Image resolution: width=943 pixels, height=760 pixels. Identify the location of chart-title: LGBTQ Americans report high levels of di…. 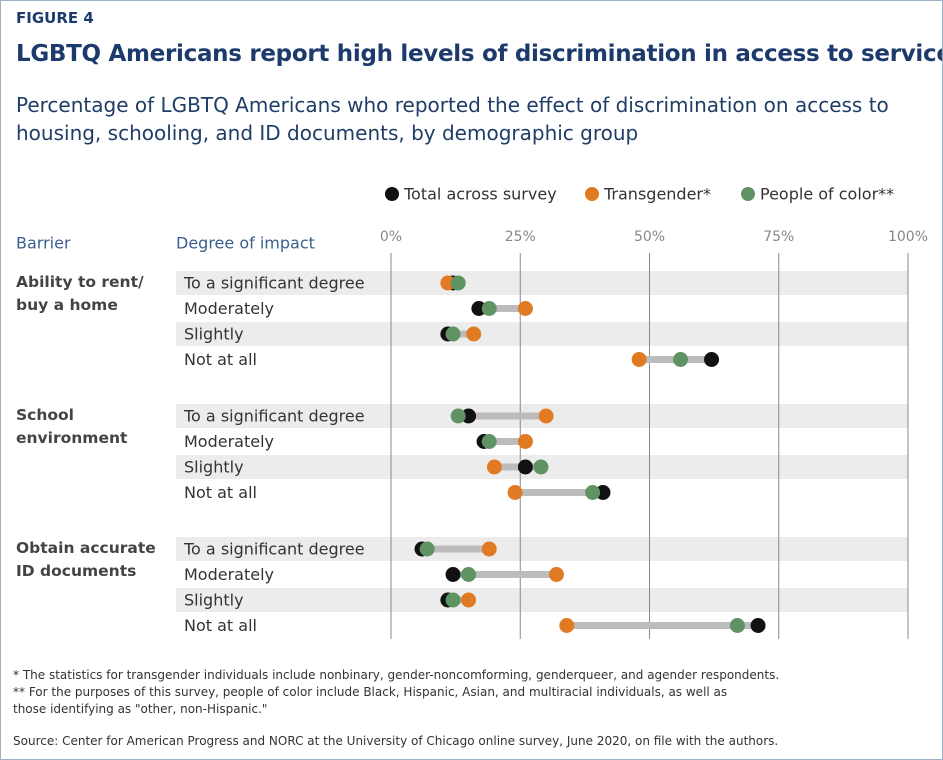
(479, 54).